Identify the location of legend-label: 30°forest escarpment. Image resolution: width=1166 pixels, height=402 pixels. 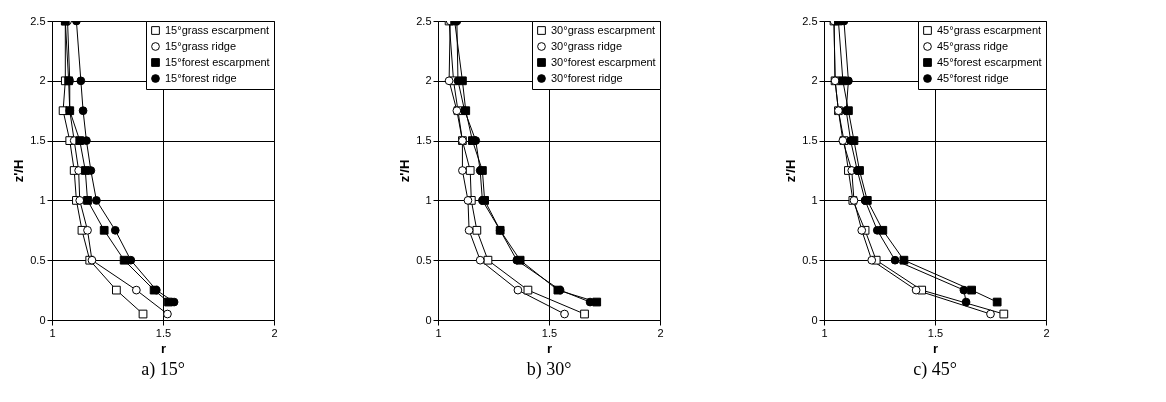
(603, 61).